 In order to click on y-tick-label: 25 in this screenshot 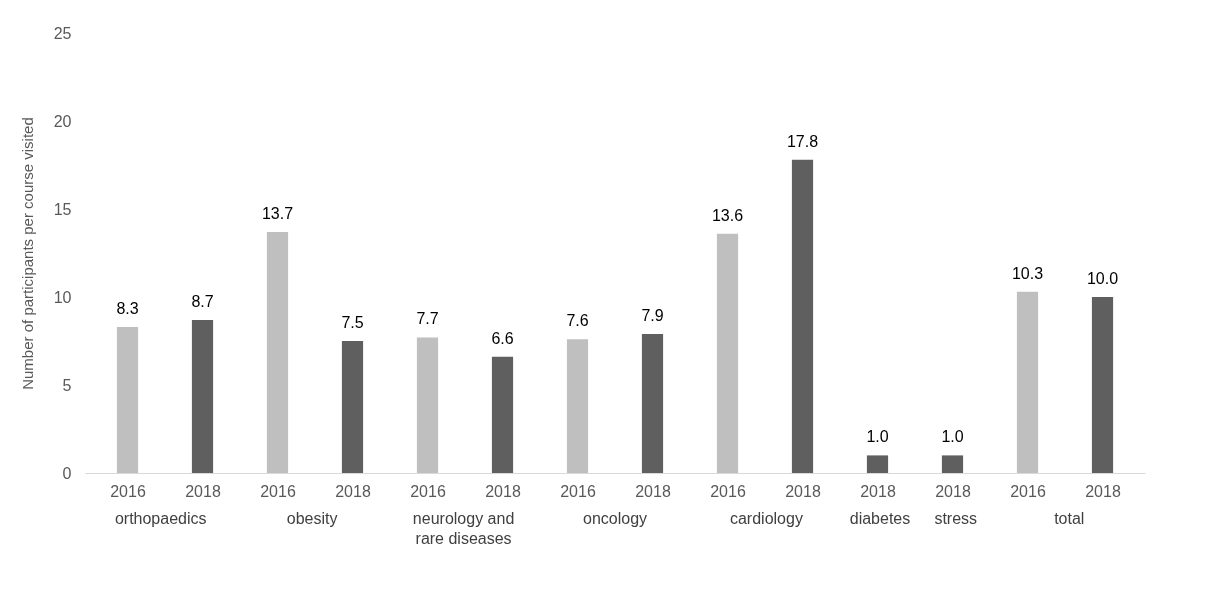, I will do `click(62, 33)`.